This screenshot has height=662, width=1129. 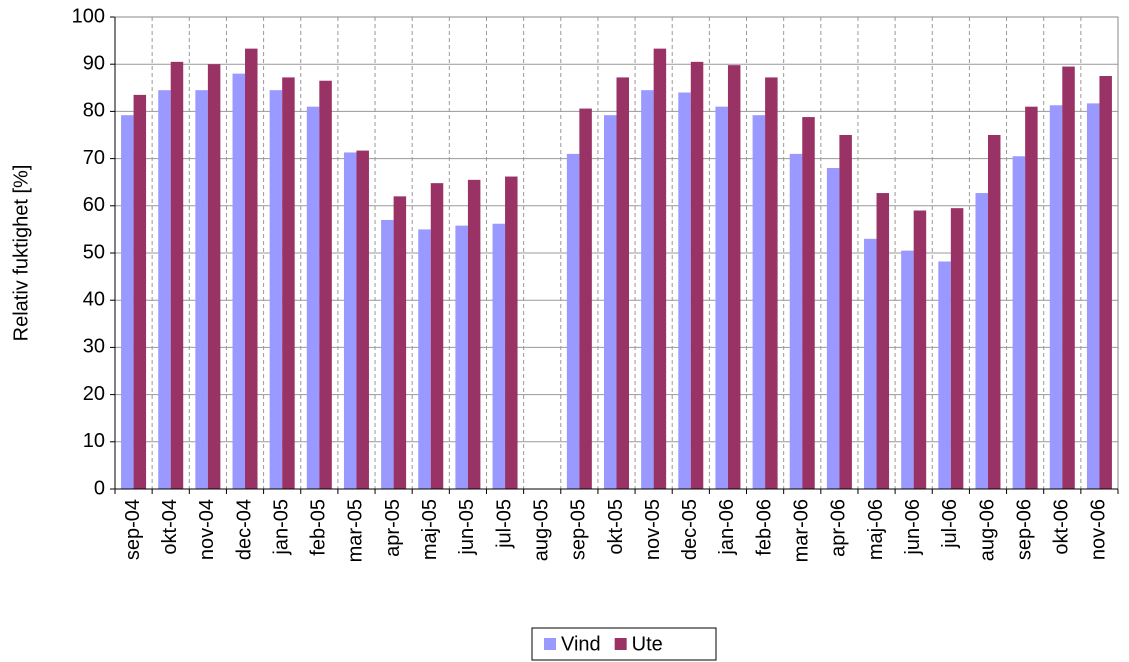 What do you see at coordinates (281, 527) in the screenshot?
I see `x-tick-label: jan-05` at bounding box center [281, 527].